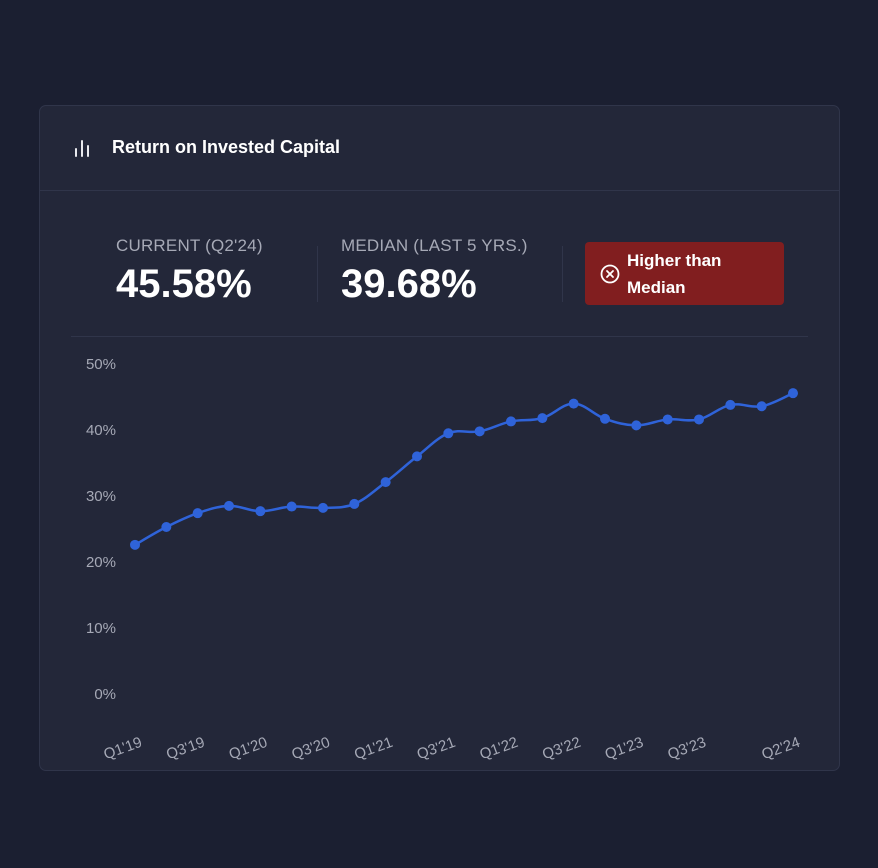 The image size is (878, 868). I want to click on x-tick-label: Q1'20, so click(248, 749).